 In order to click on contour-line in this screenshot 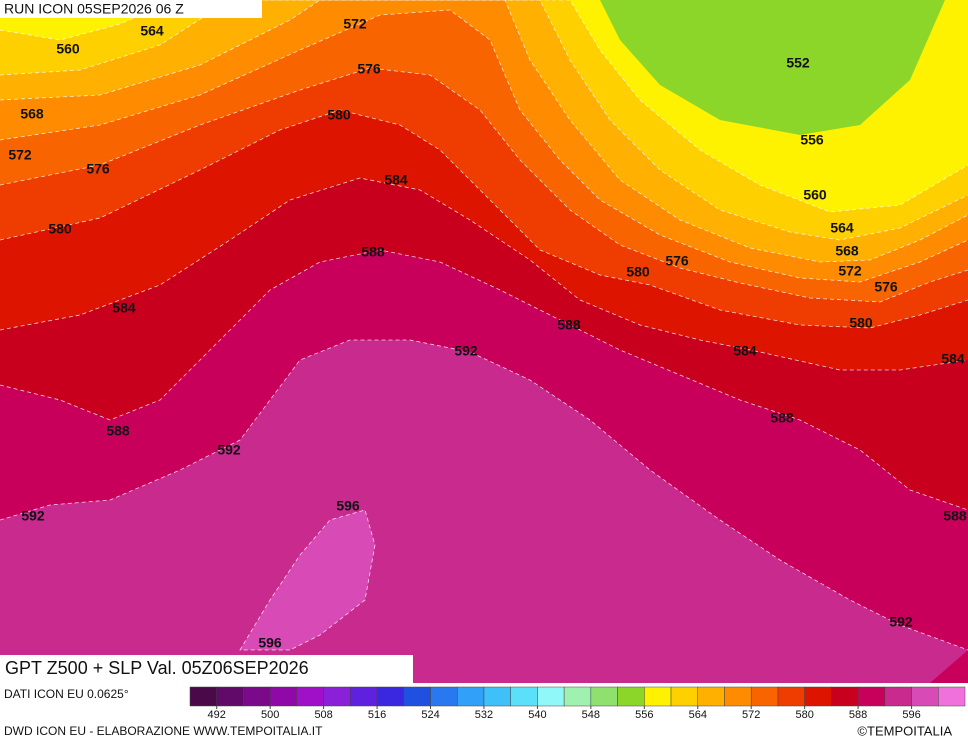, I will do `click(307, 580)`.